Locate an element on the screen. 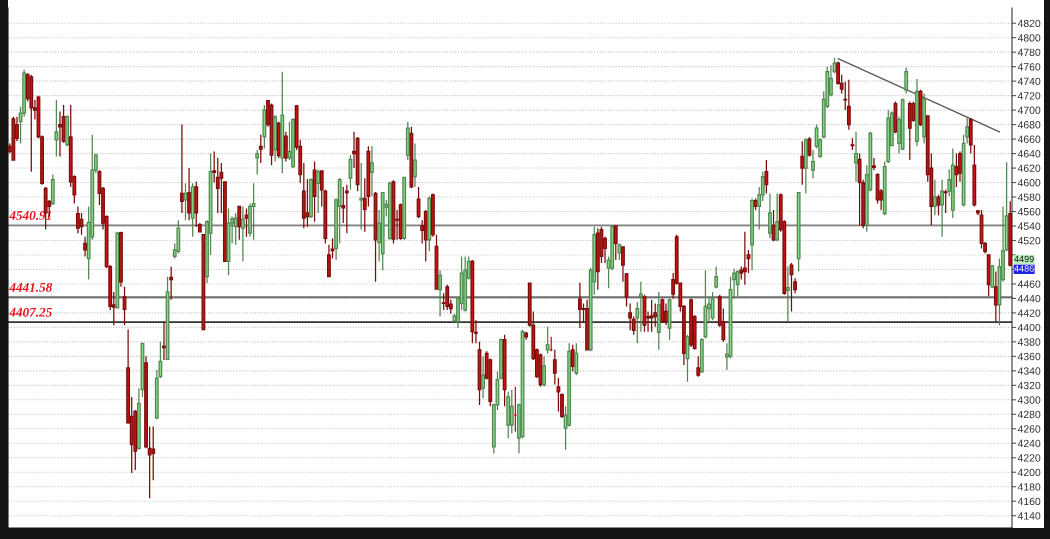 The height and width of the screenshot is (539, 1050). y-tick-label: 4360 is located at coordinates (1029, 356).